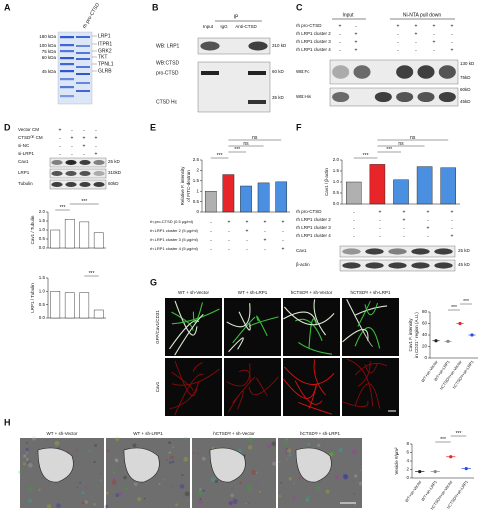  I want to click on row-label: CTSD Hc, so click(167, 102).